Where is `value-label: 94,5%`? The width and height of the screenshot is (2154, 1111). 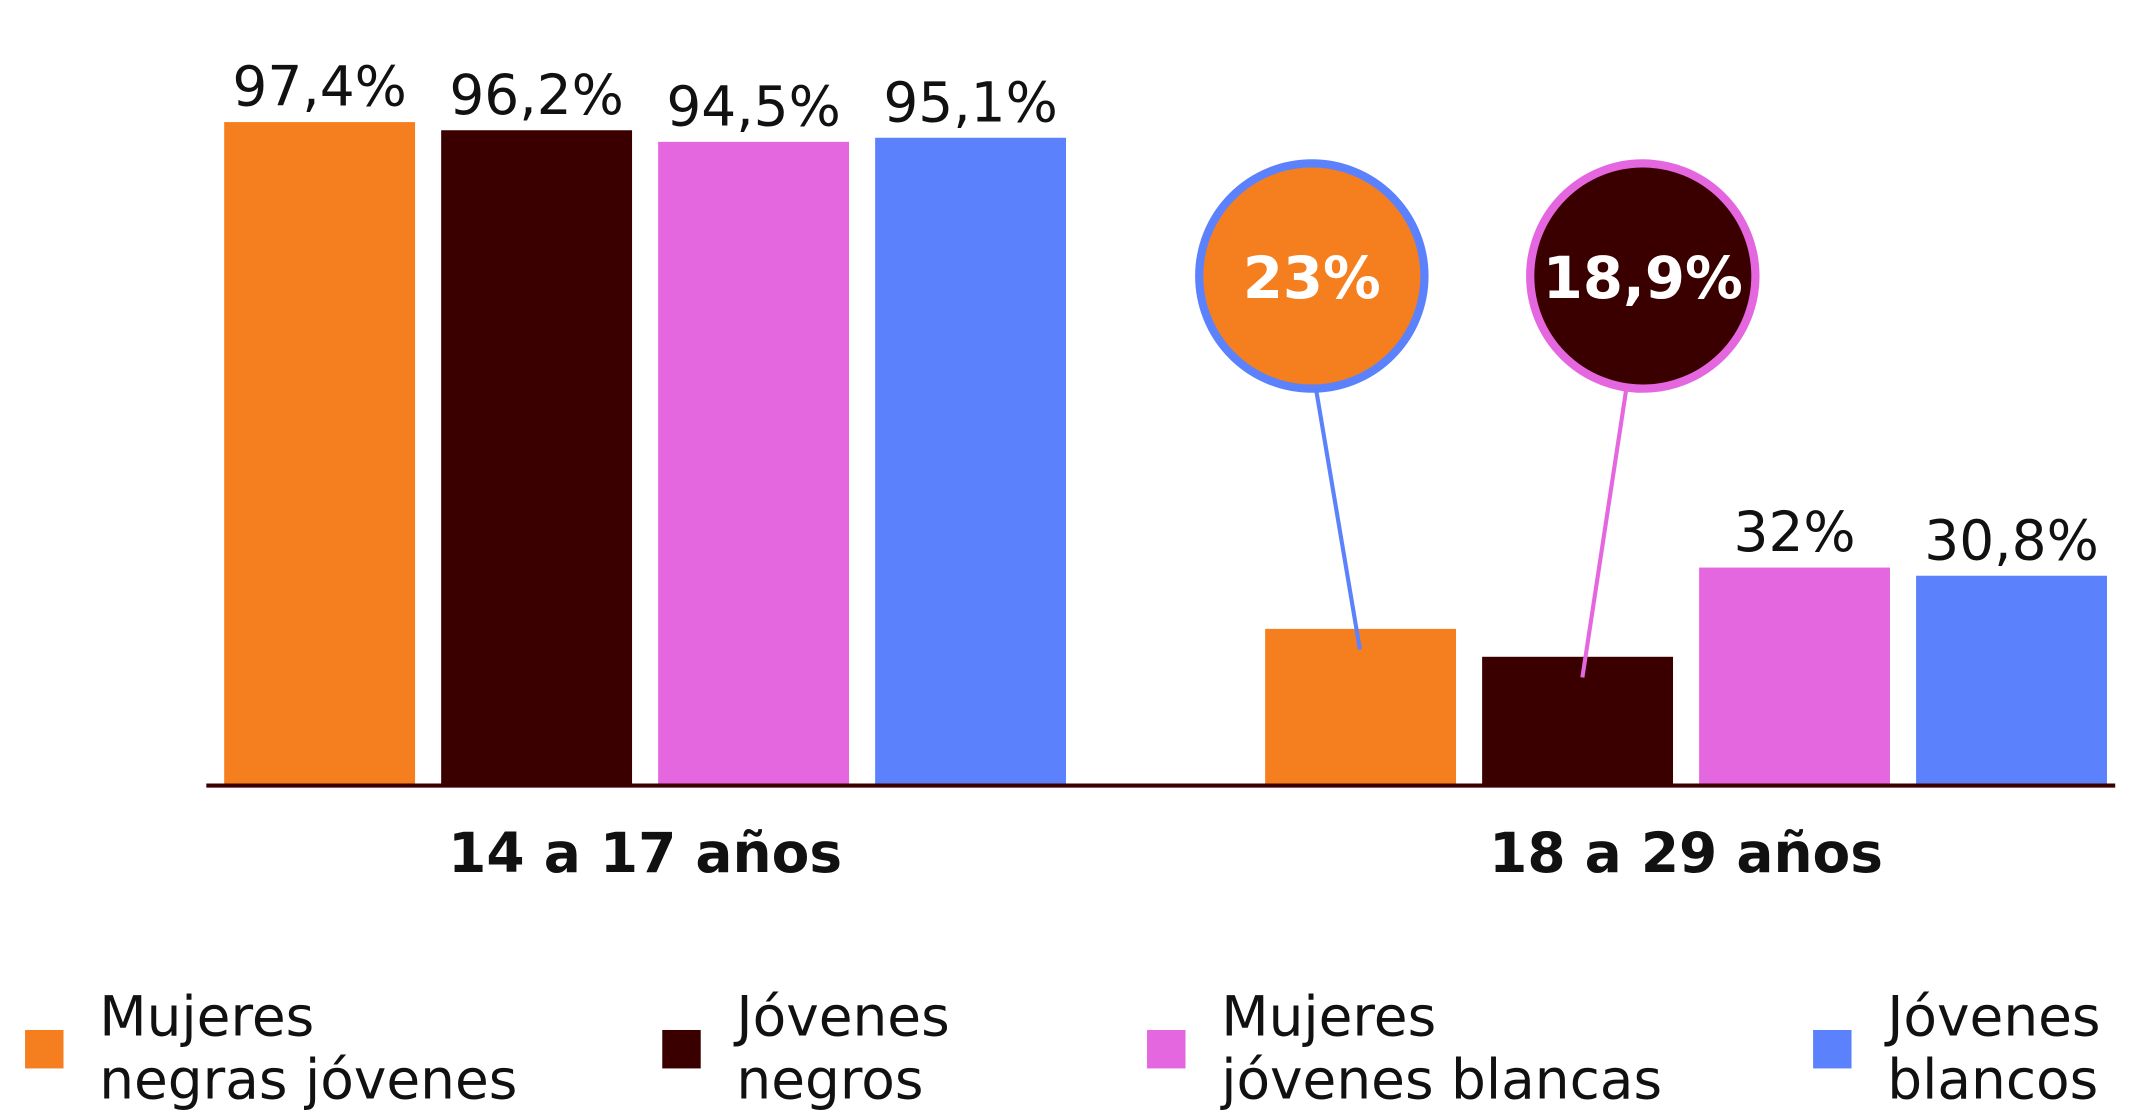
value-label: 94,5% is located at coordinates (753, 106).